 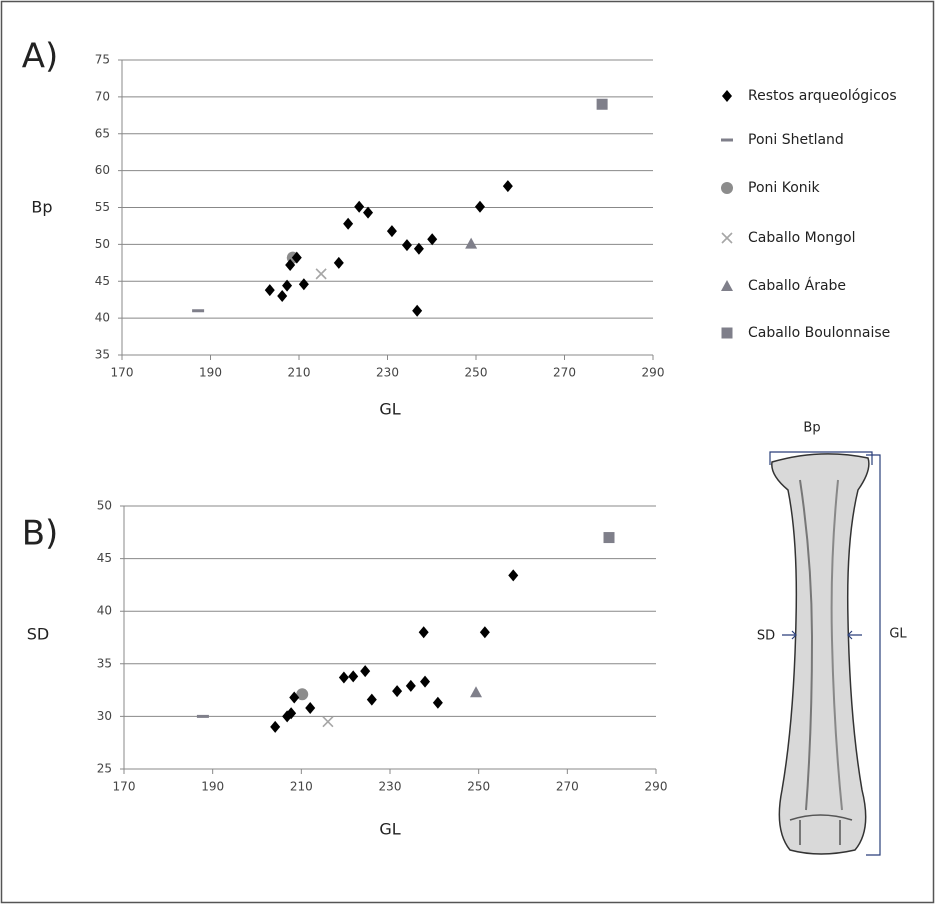 I want to click on y-tick-label: 55, so click(x=102, y=207).